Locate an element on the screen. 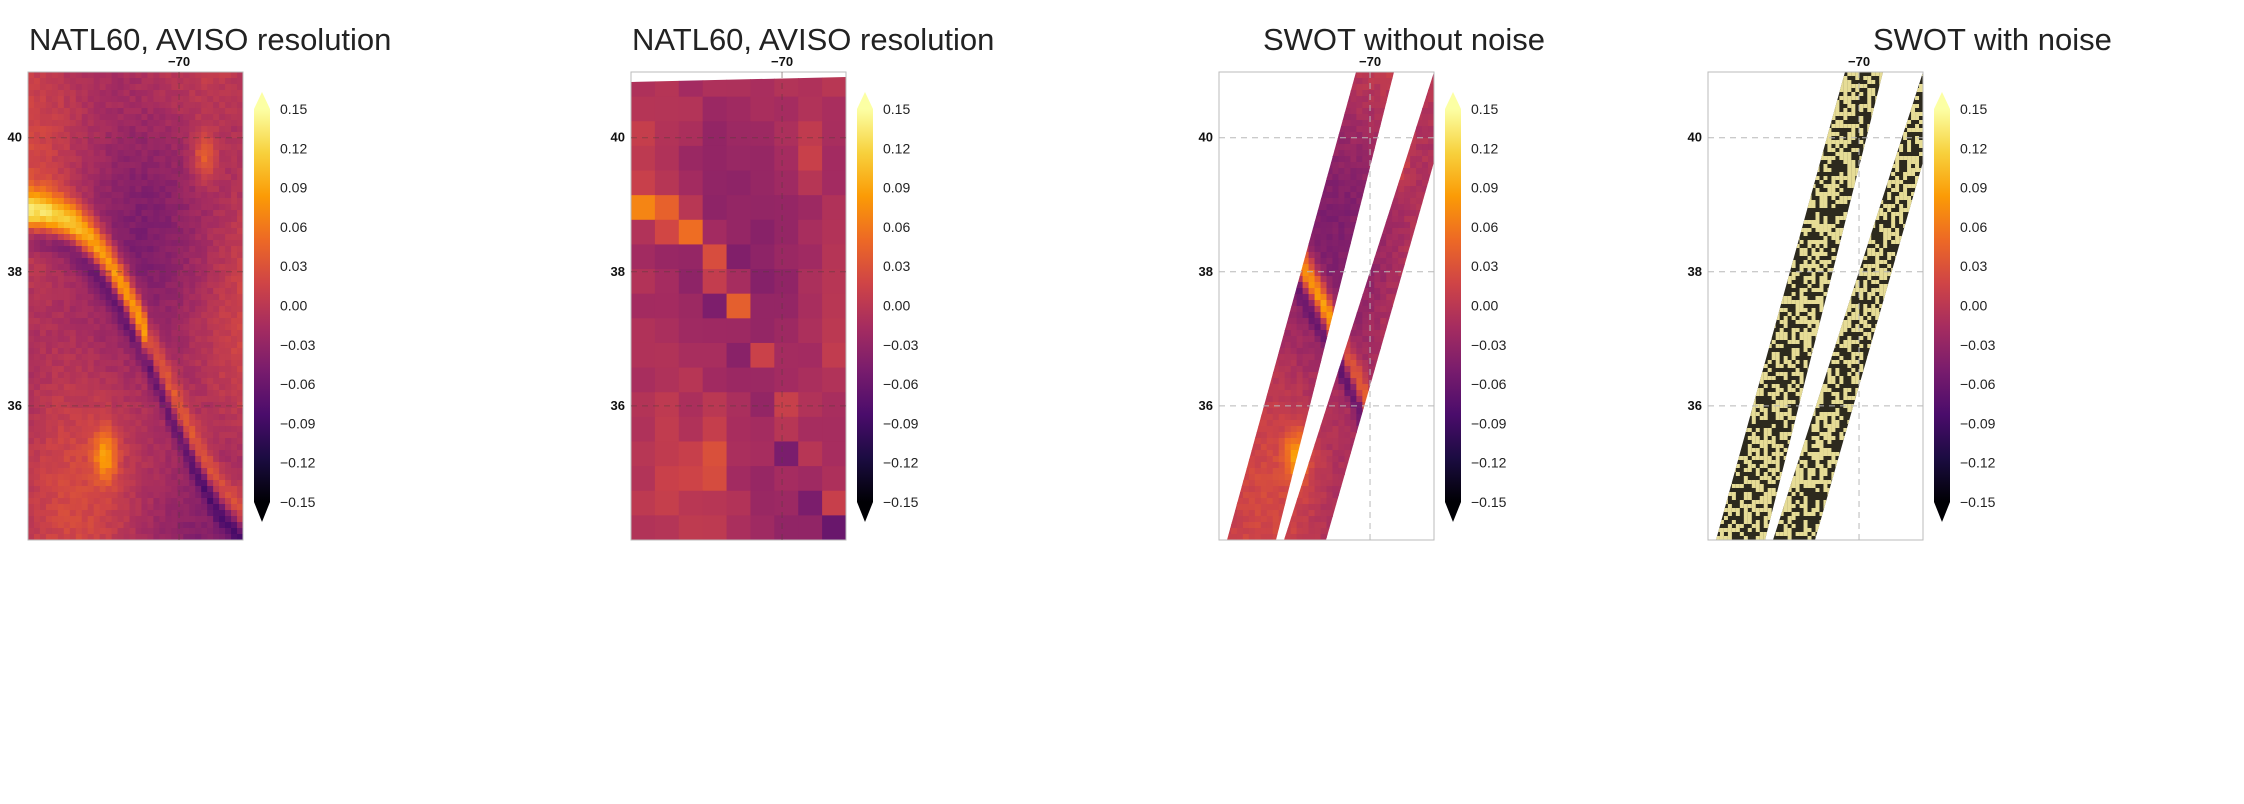 The height and width of the screenshot is (804, 2244). panel-title: SWOT without noise is located at coordinates (1404, 39).